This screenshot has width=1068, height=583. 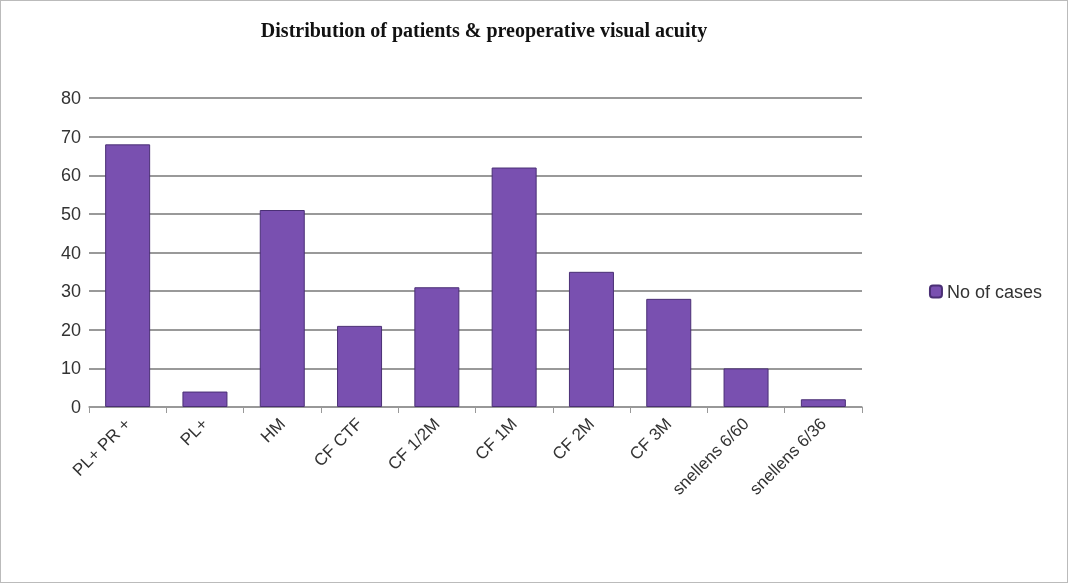 What do you see at coordinates (650, 439) in the screenshot?
I see `x-tick-label: CF 3M` at bounding box center [650, 439].